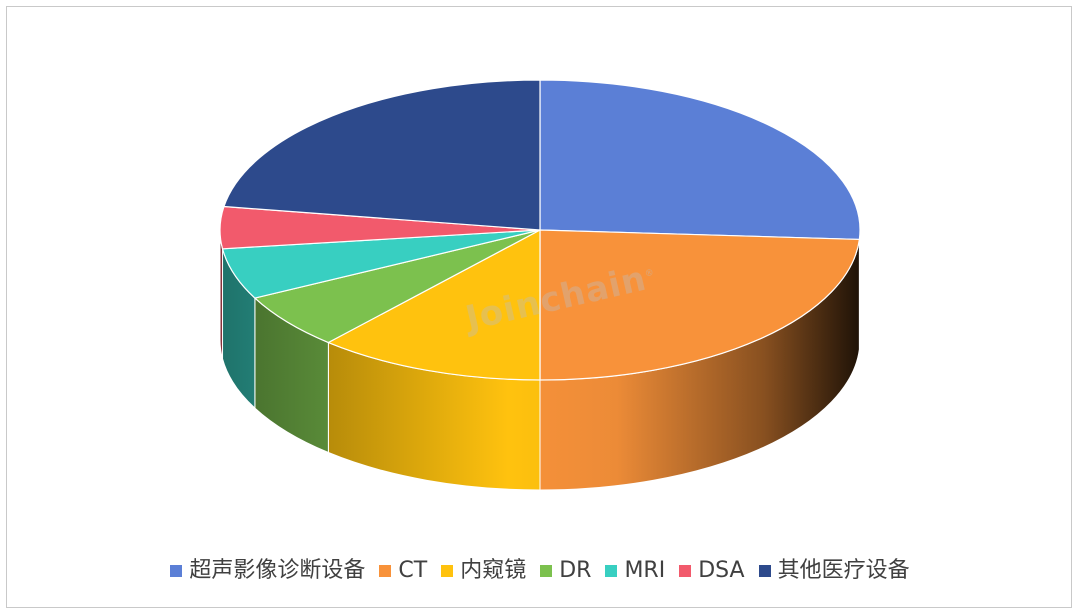 Image resolution: width=1080 pixels, height=616 pixels. Describe the element at coordinates (493, 570) in the screenshot. I see `legend-label: 内窥镜` at that location.